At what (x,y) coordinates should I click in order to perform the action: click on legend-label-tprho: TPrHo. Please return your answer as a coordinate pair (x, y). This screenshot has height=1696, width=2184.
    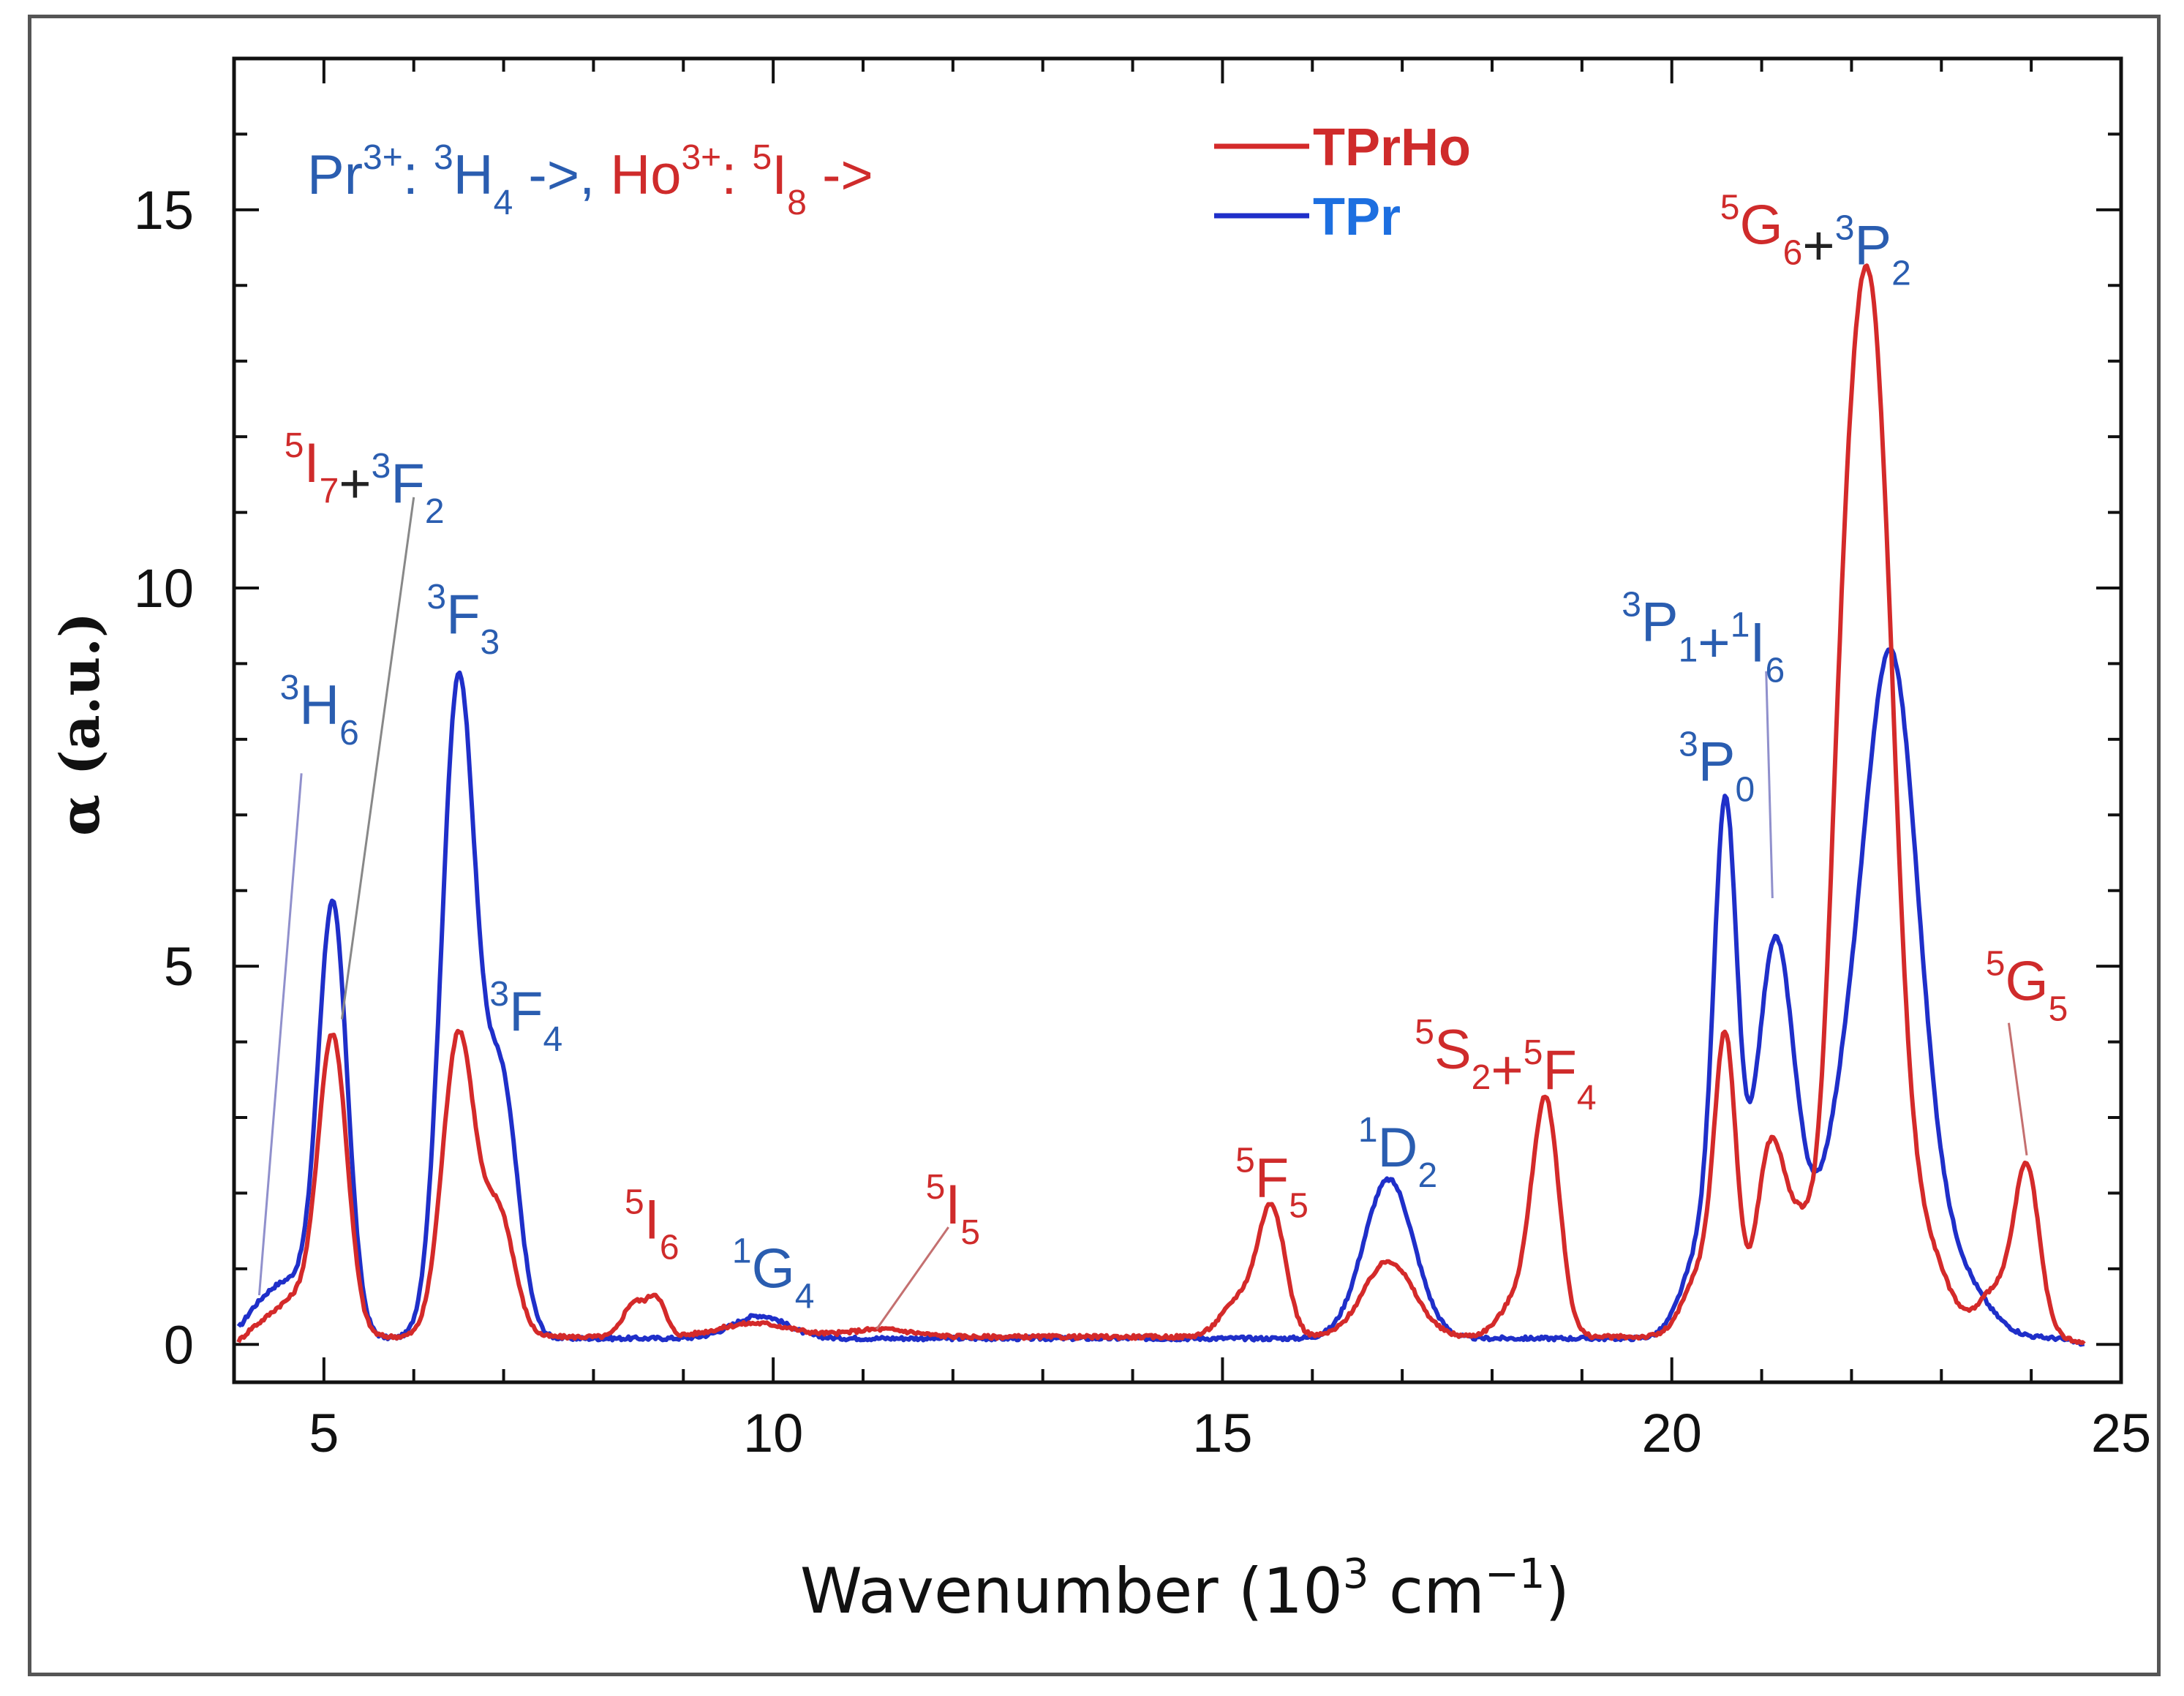
    Looking at the image, I should click on (1392, 148).